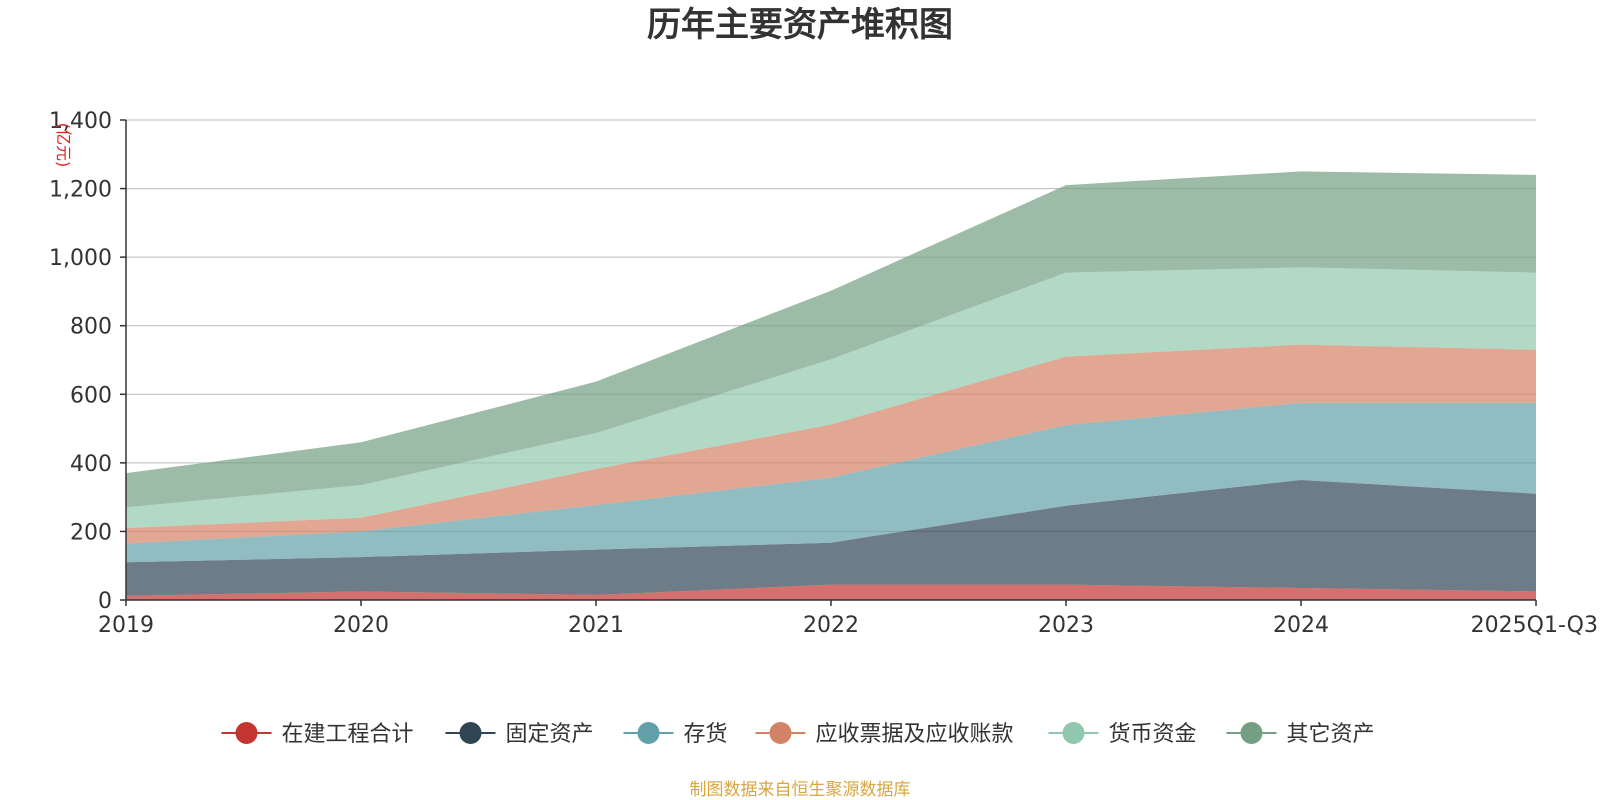  Describe the element at coordinates (1301, 625) in the screenshot. I see `x-tick-label-5: 2024` at that location.